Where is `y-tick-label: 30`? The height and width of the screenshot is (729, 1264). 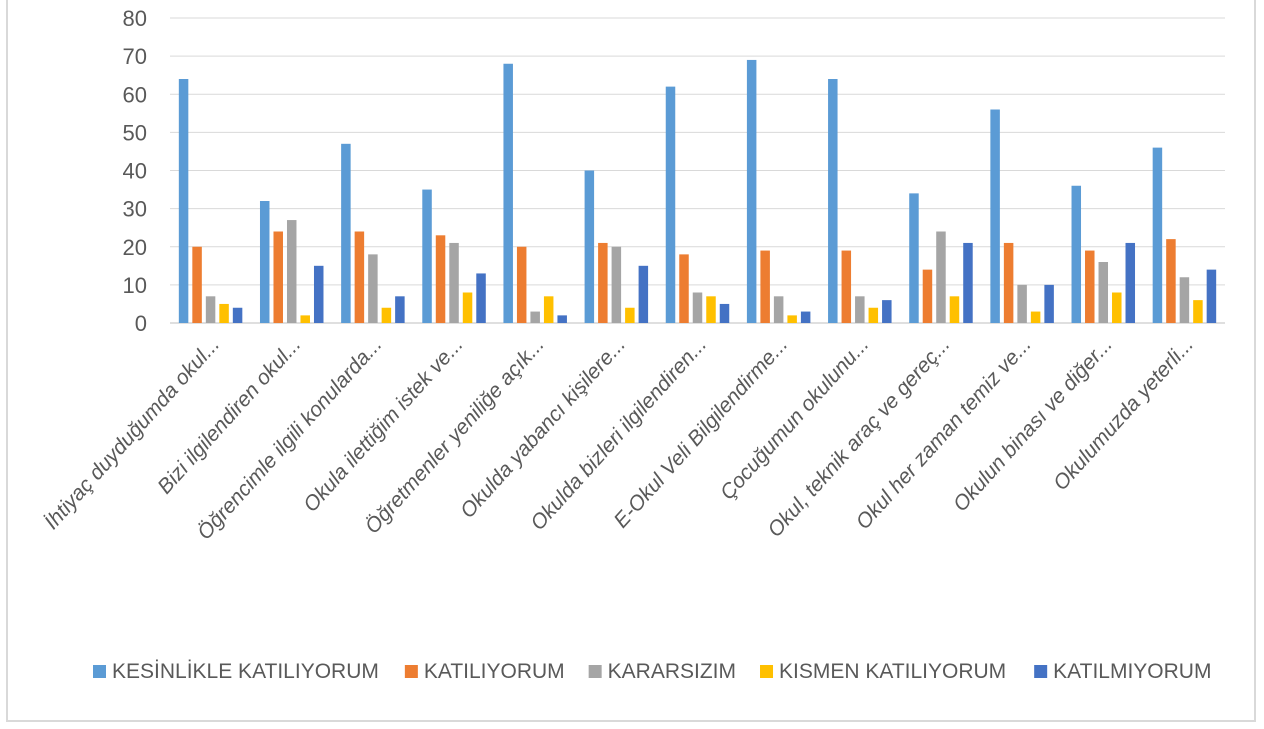 y-tick-label: 30 is located at coordinates (135, 209).